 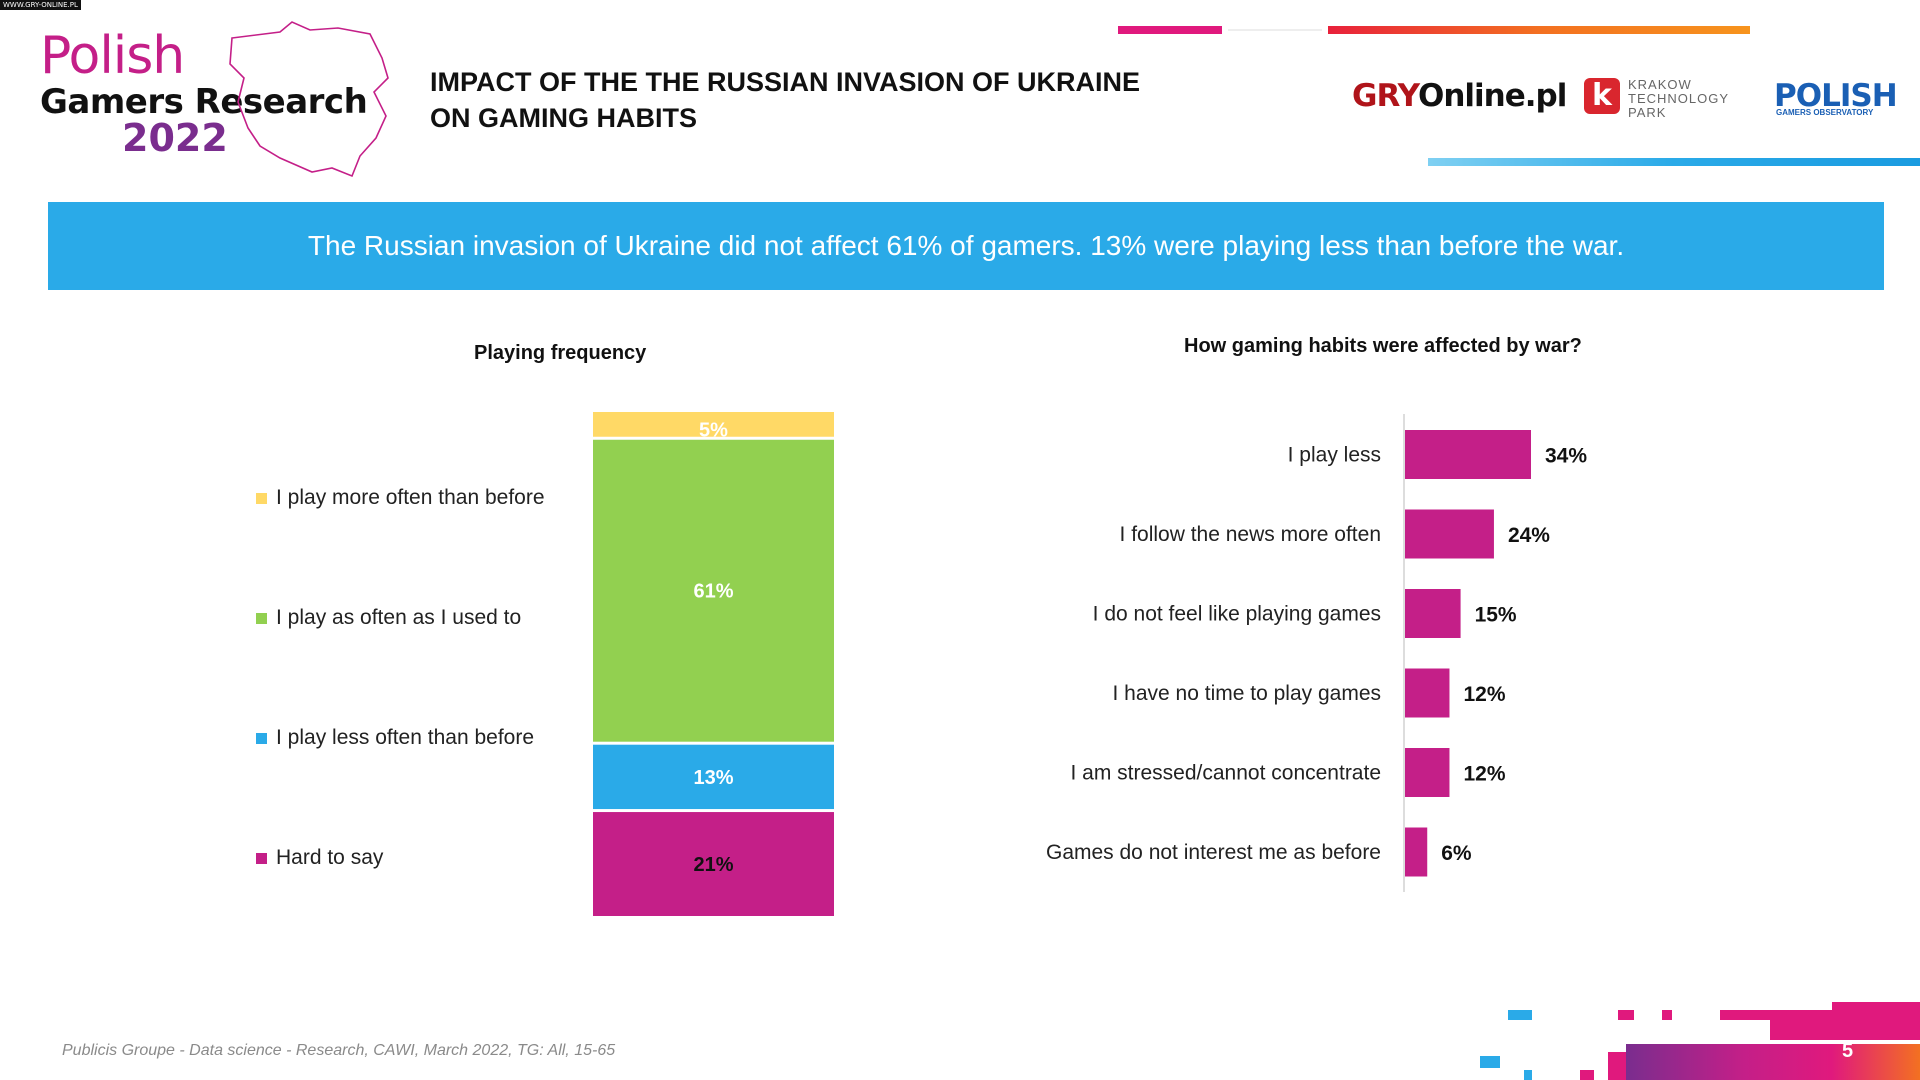 I want to click on right-chart-title: How gaming habits were affected by war?, so click(x=1383, y=346).